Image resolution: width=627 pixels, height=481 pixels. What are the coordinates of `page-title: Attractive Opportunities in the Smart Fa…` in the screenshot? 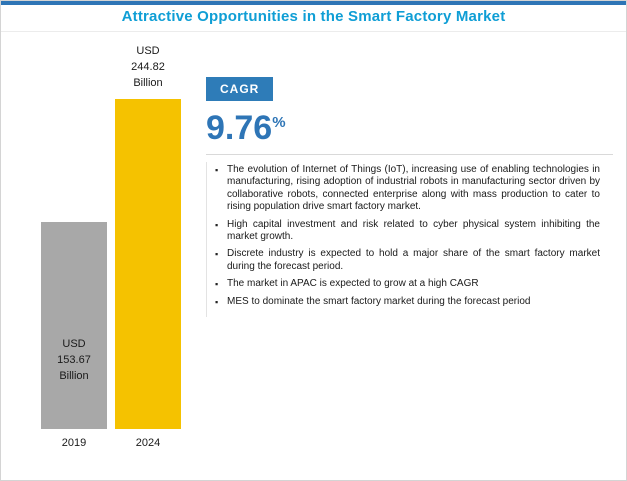 It's located at (313, 16).